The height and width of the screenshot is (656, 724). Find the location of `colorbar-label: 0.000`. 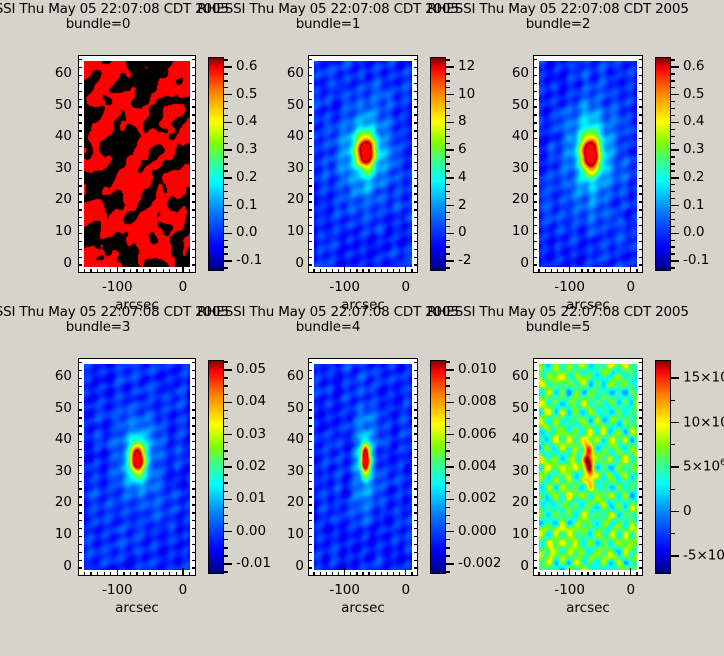

colorbar-label: 0.000 is located at coordinates (477, 530).